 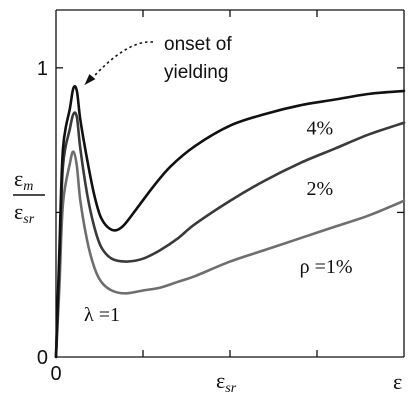 What do you see at coordinates (320, 189) in the screenshot?
I see `series-label: 2%` at bounding box center [320, 189].